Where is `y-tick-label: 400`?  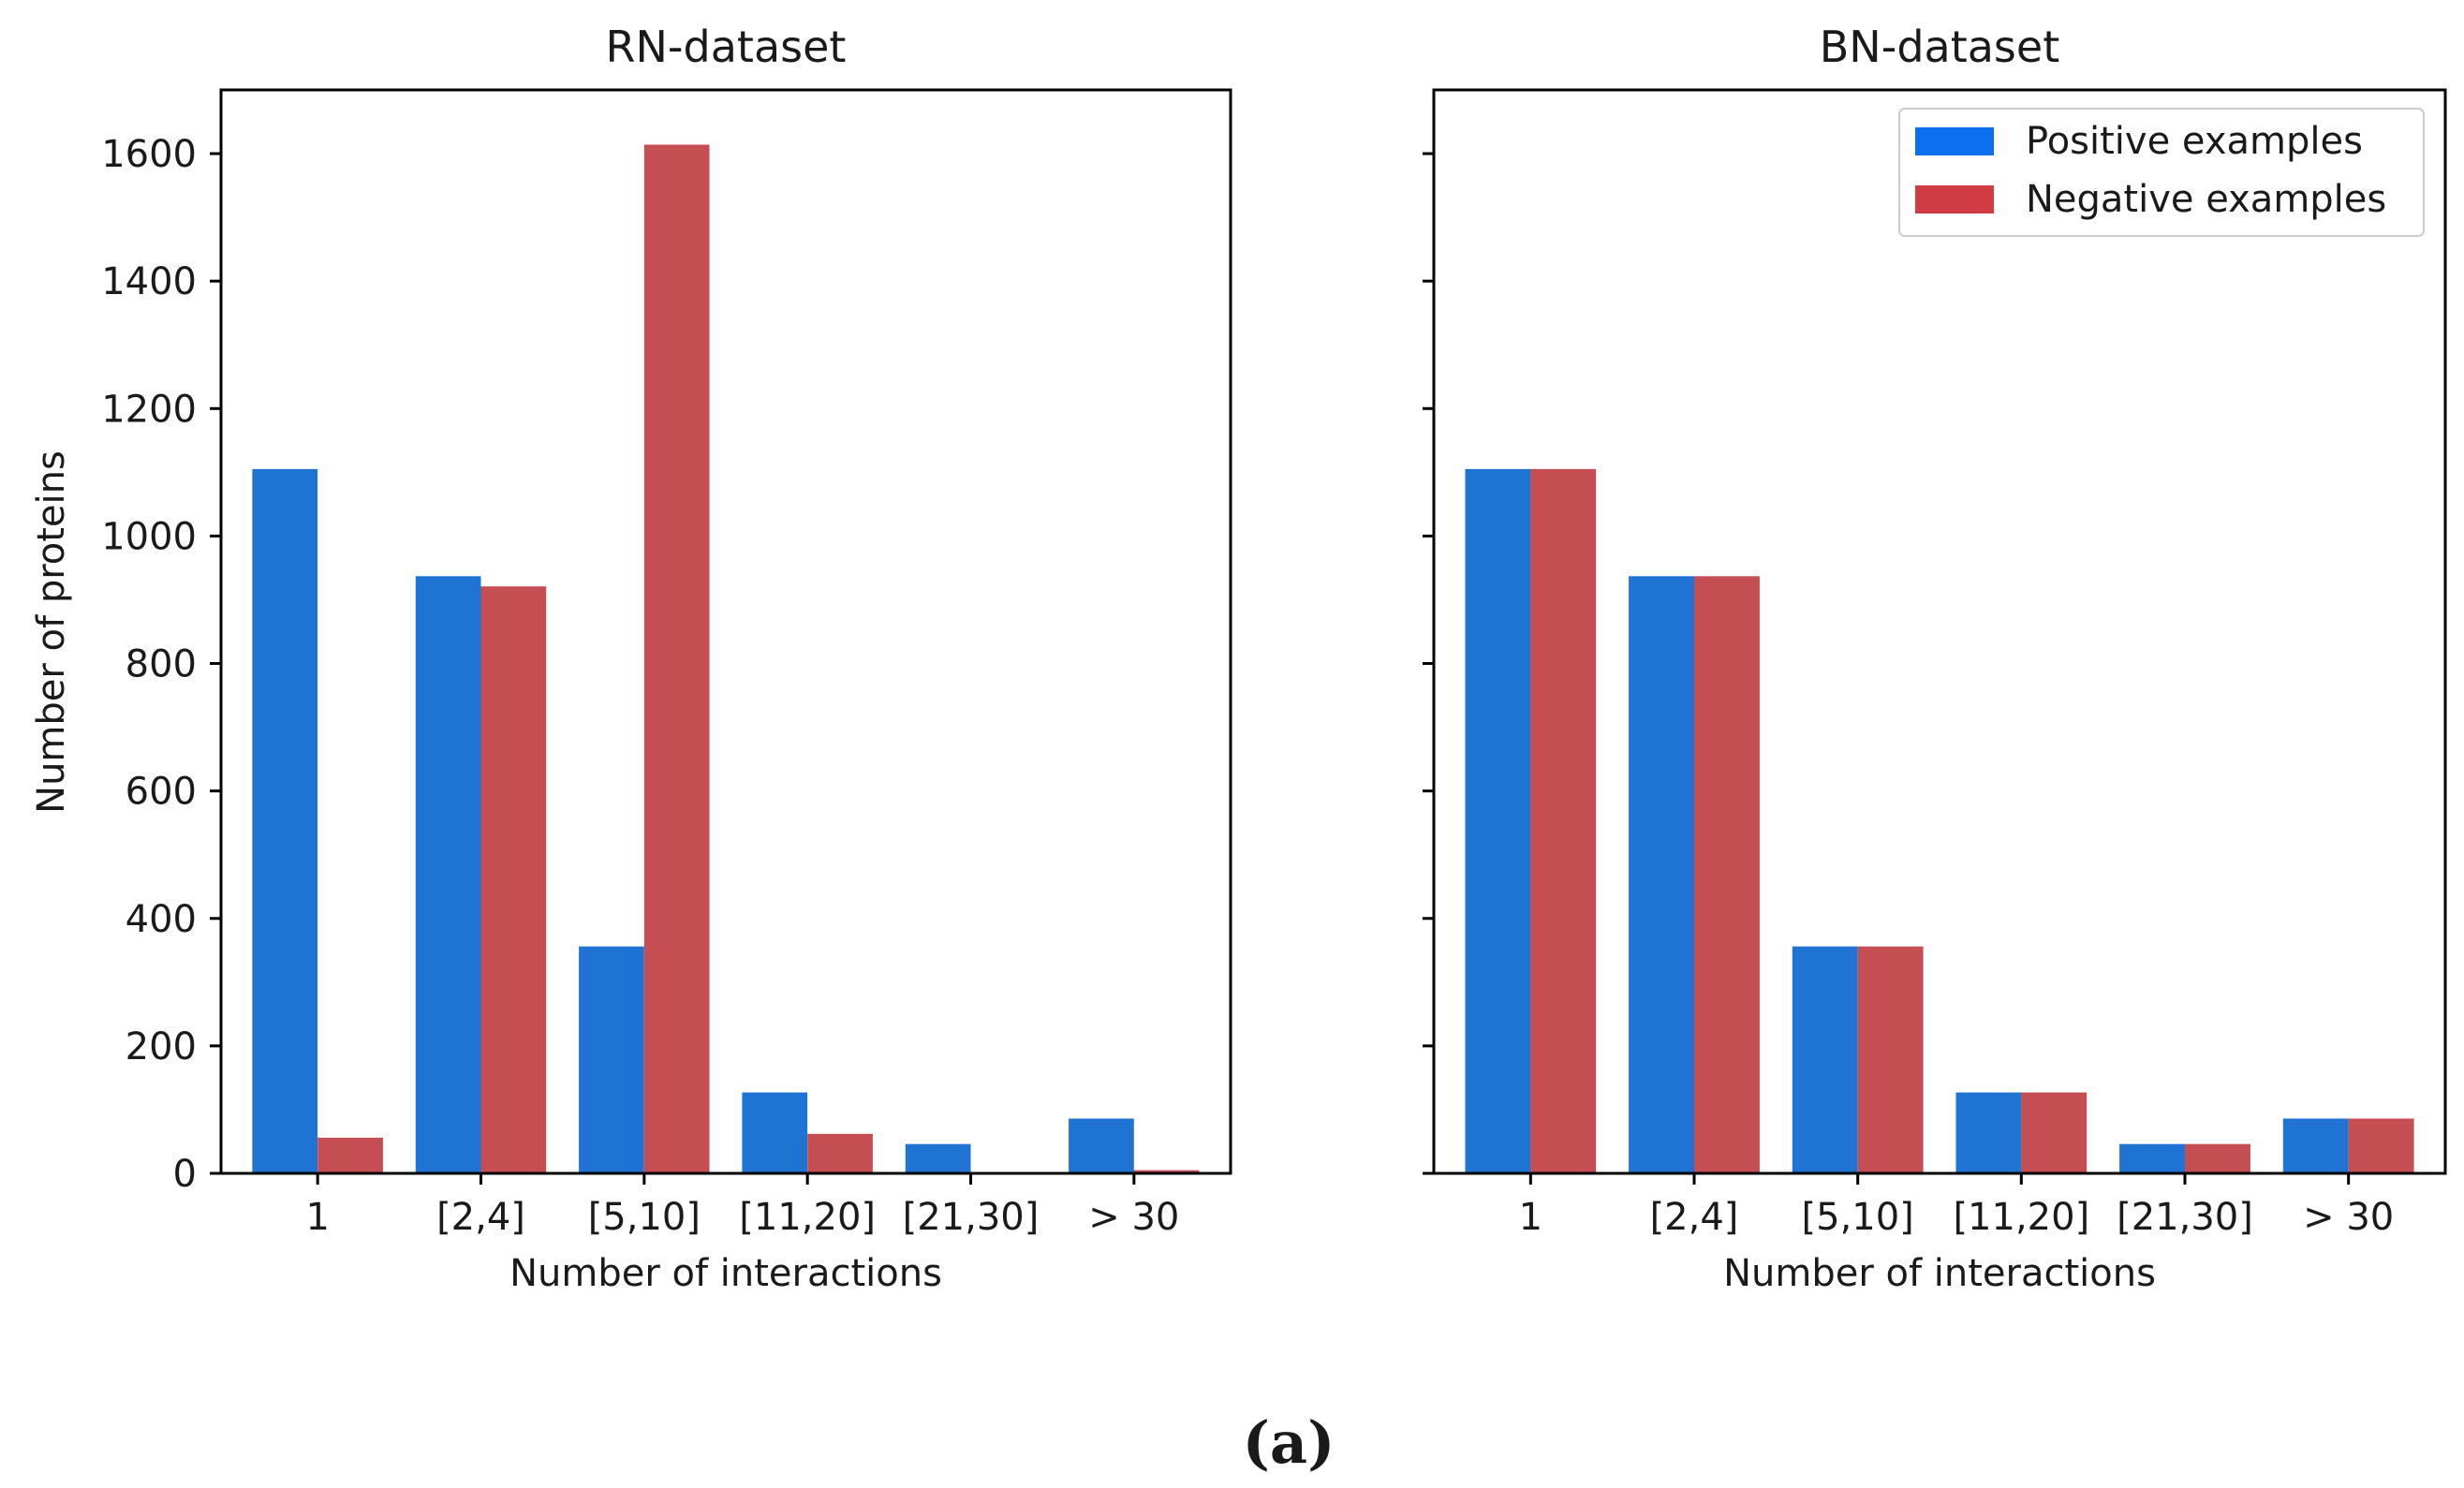
y-tick-label: 400 is located at coordinates (161, 920).